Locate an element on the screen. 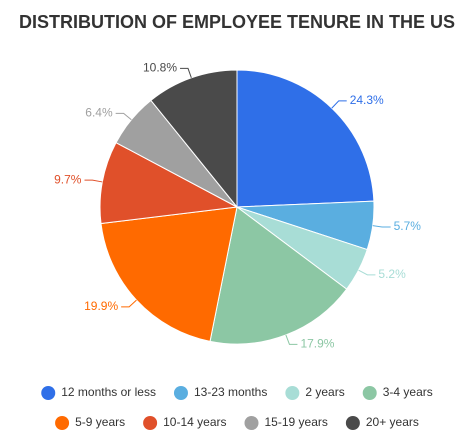  data-label: 5.2% is located at coordinates (392, 274).